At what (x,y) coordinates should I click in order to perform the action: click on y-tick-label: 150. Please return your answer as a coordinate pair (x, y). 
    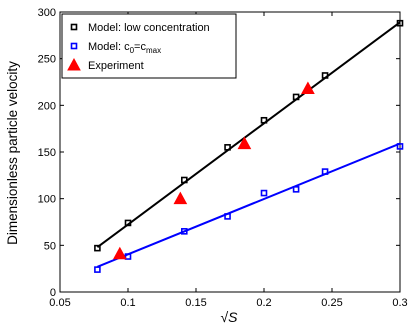
    Looking at the image, I should click on (47, 153).